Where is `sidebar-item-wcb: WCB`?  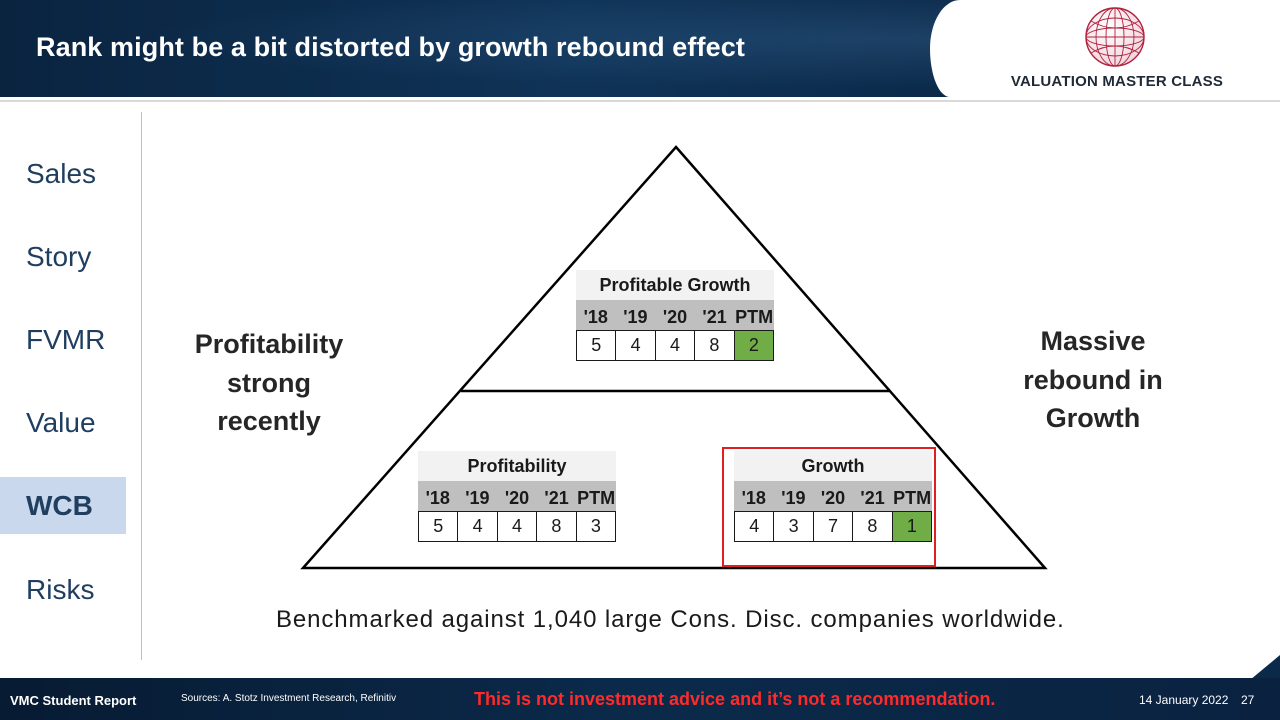 sidebar-item-wcb: WCB is located at coordinates (63, 505).